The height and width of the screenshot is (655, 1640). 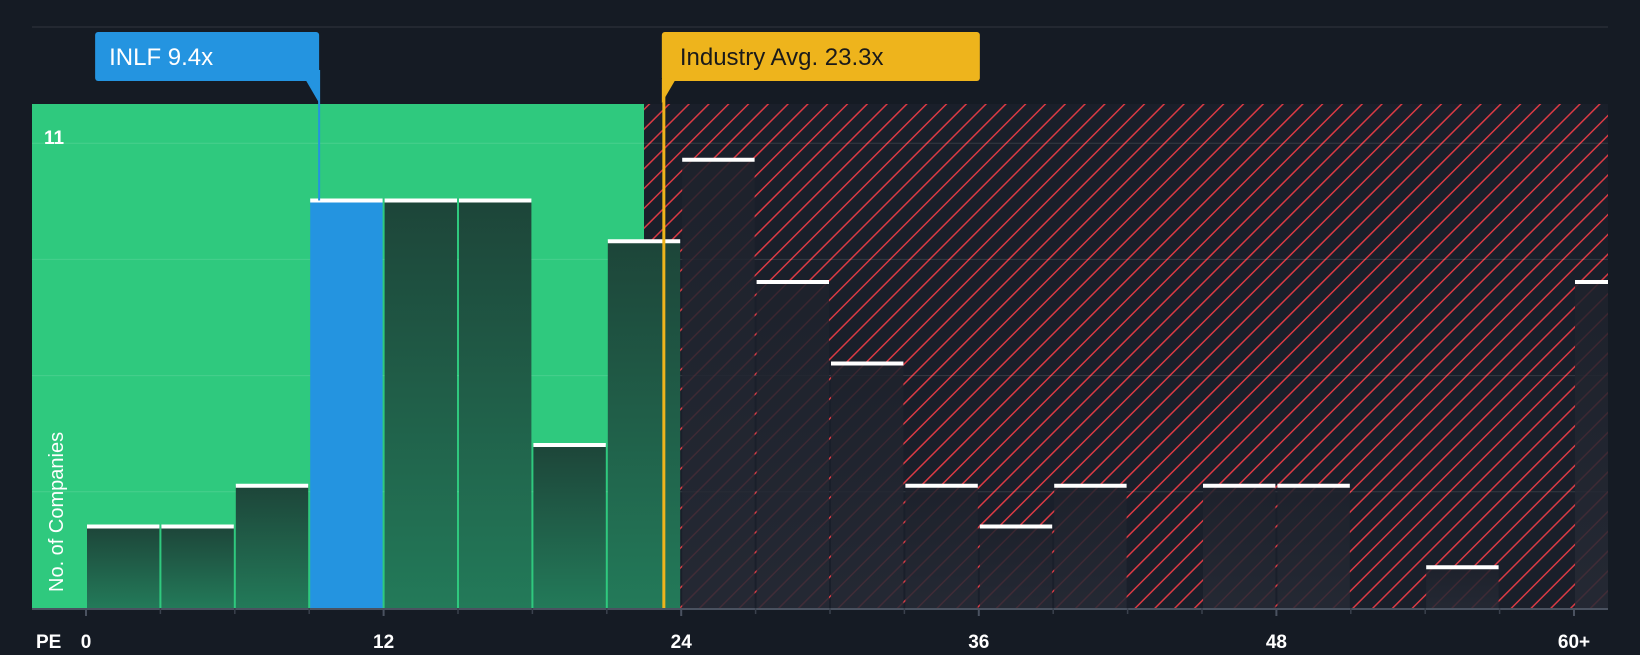 I want to click on company-marker: INLF 9.4x, so click(x=208, y=116).